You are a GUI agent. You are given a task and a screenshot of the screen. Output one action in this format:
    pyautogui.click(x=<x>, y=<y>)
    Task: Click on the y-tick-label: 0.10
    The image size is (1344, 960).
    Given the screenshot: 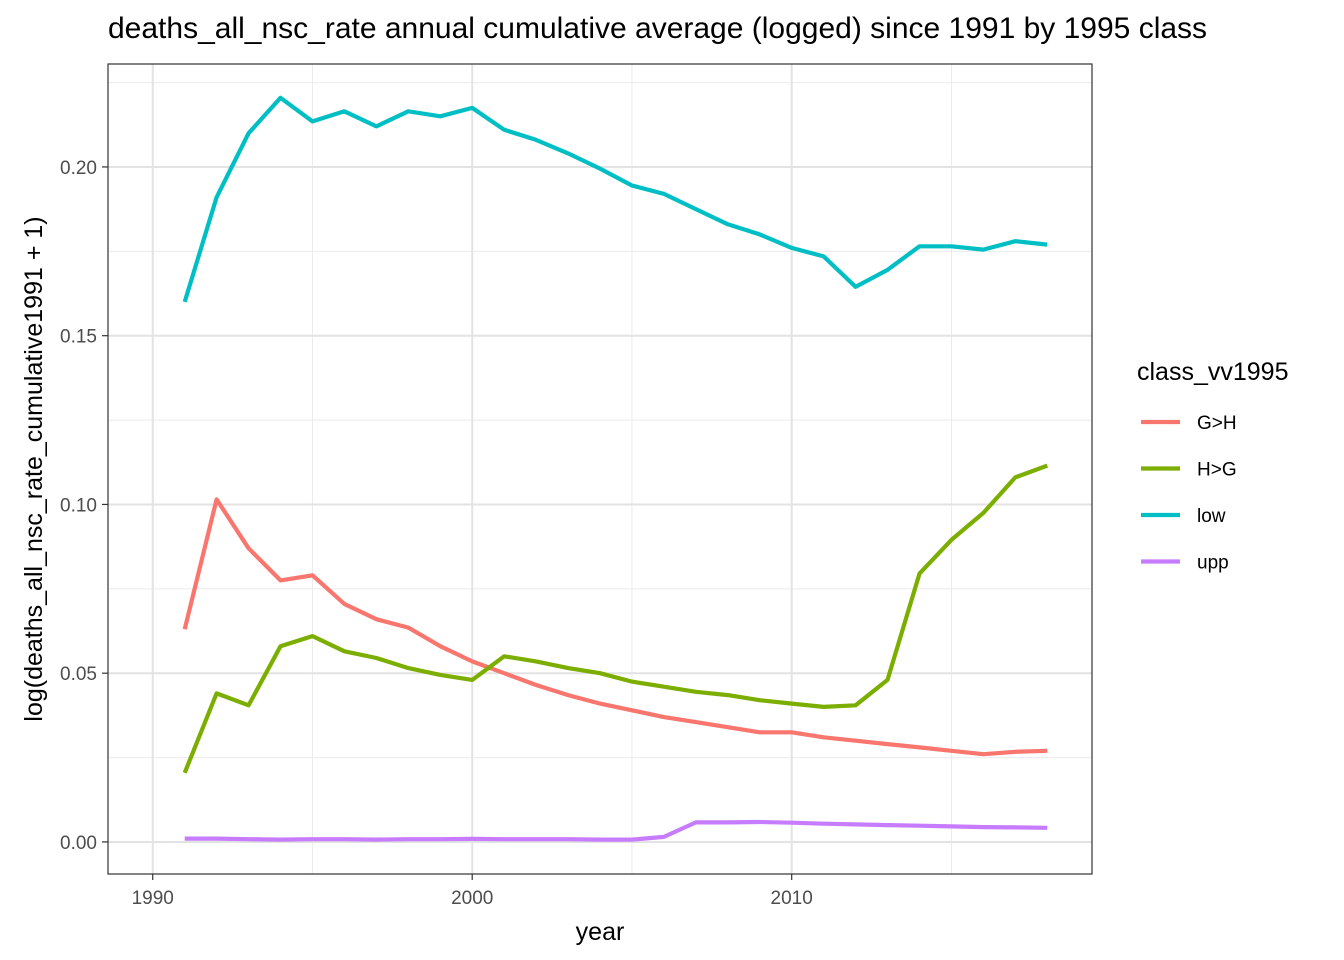 What is the action you would take?
    pyautogui.click(x=78, y=505)
    